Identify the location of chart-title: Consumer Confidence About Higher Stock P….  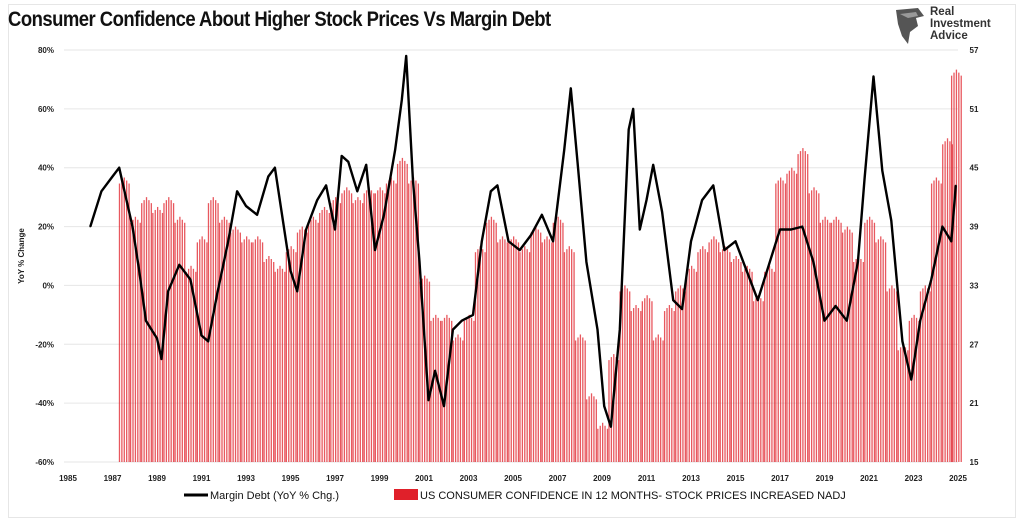
(279, 19).